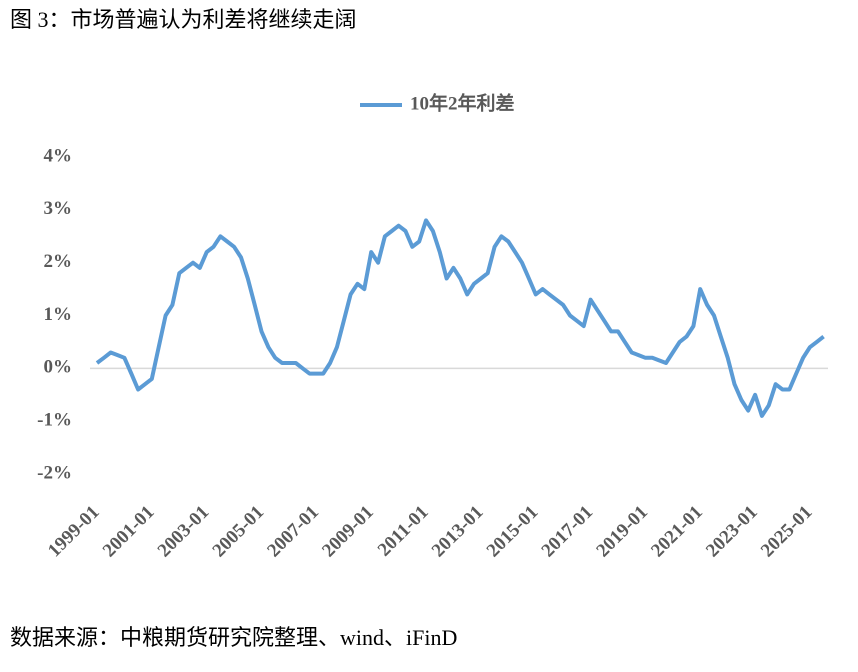 The height and width of the screenshot is (672, 858). What do you see at coordinates (293, 532) in the screenshot?
I see `x-tick-label: 2007-01` at bounding box center [293, 532].